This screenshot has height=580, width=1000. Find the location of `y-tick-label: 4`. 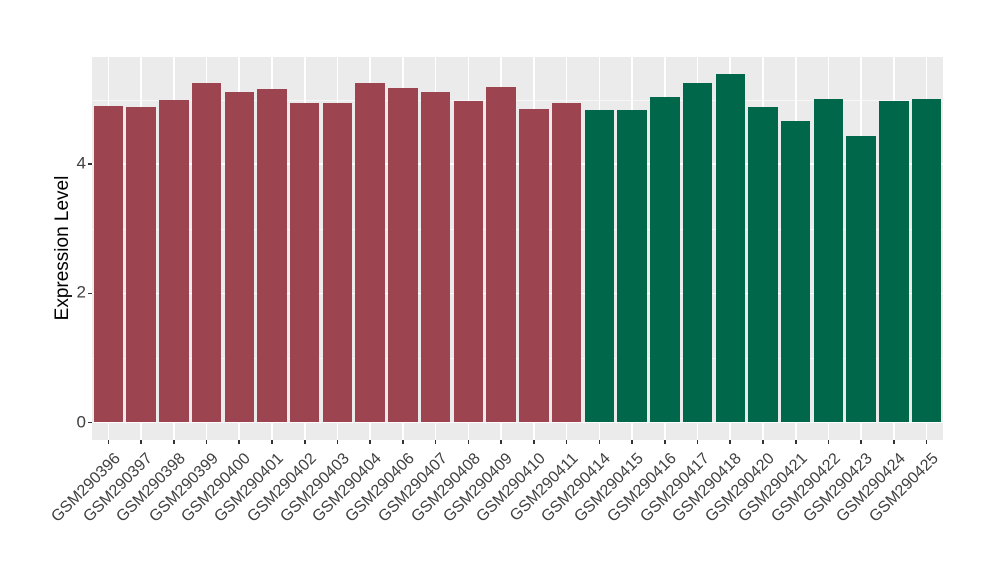

y-tick-label: 4 is located at coordinates (81, 163).